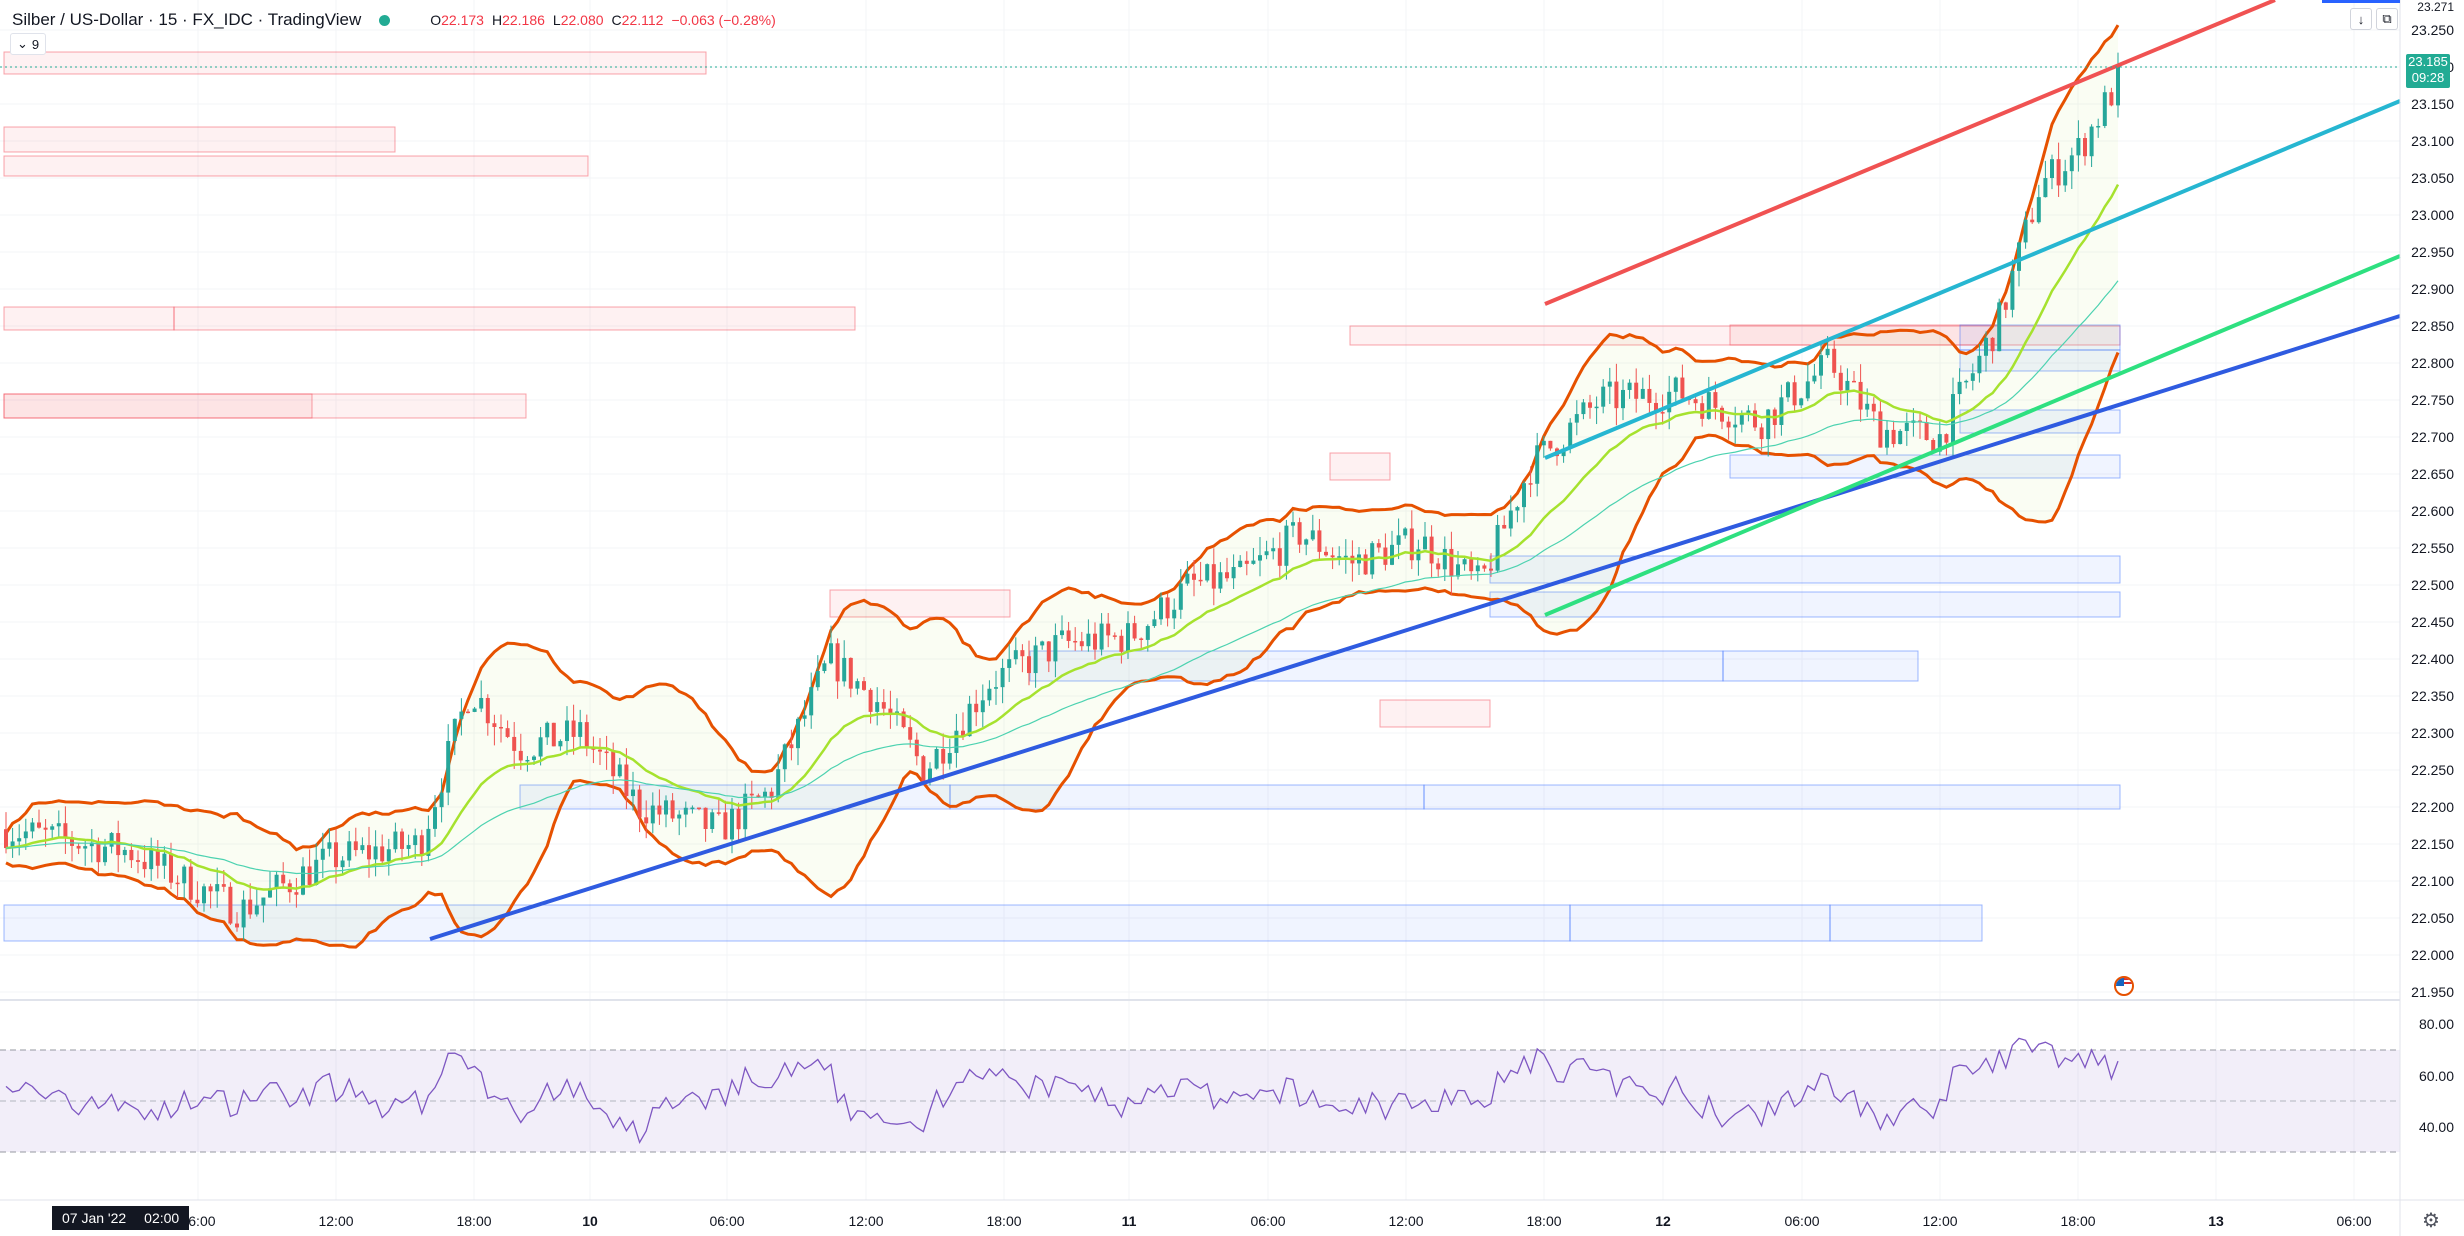 This screenshot has height=1236, width=2464. What do you see at coordinates (2428, 71) in the screenshot?
I see `last-price-badge: 23.185 09:28` at bounding box center [2428, 71].